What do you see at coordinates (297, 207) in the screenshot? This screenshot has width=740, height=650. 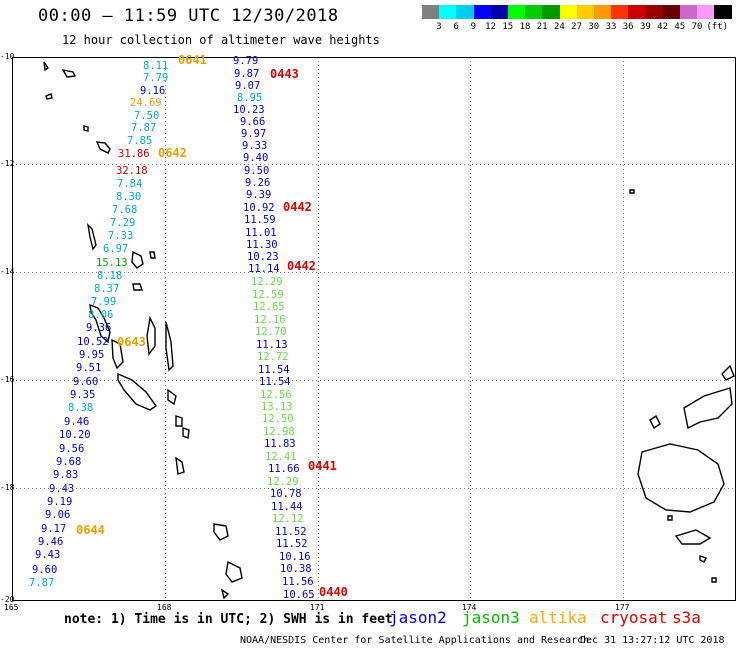 I see `pass-time-label: 0442` at bounding box center [297, 207].